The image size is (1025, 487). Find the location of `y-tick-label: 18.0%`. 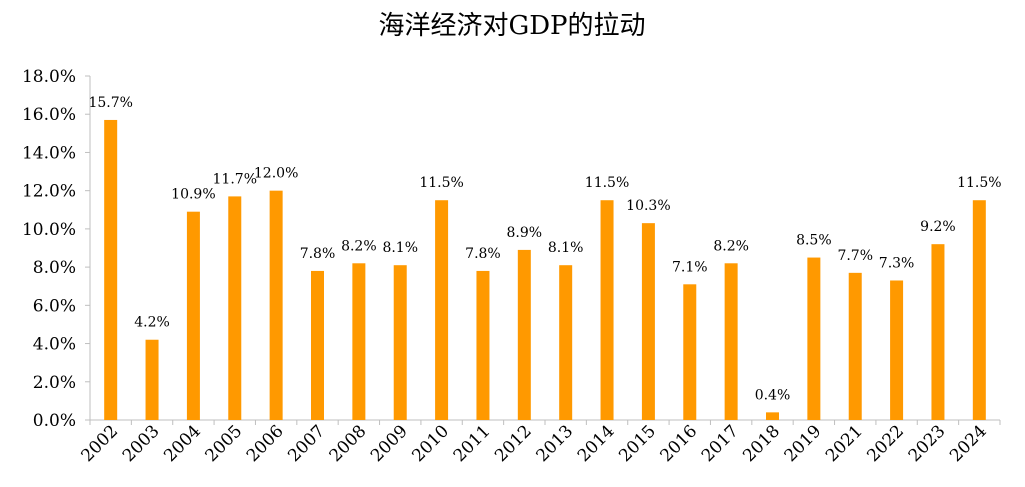

y-tick-label: 18.0% is located at coordinates (49, 77).